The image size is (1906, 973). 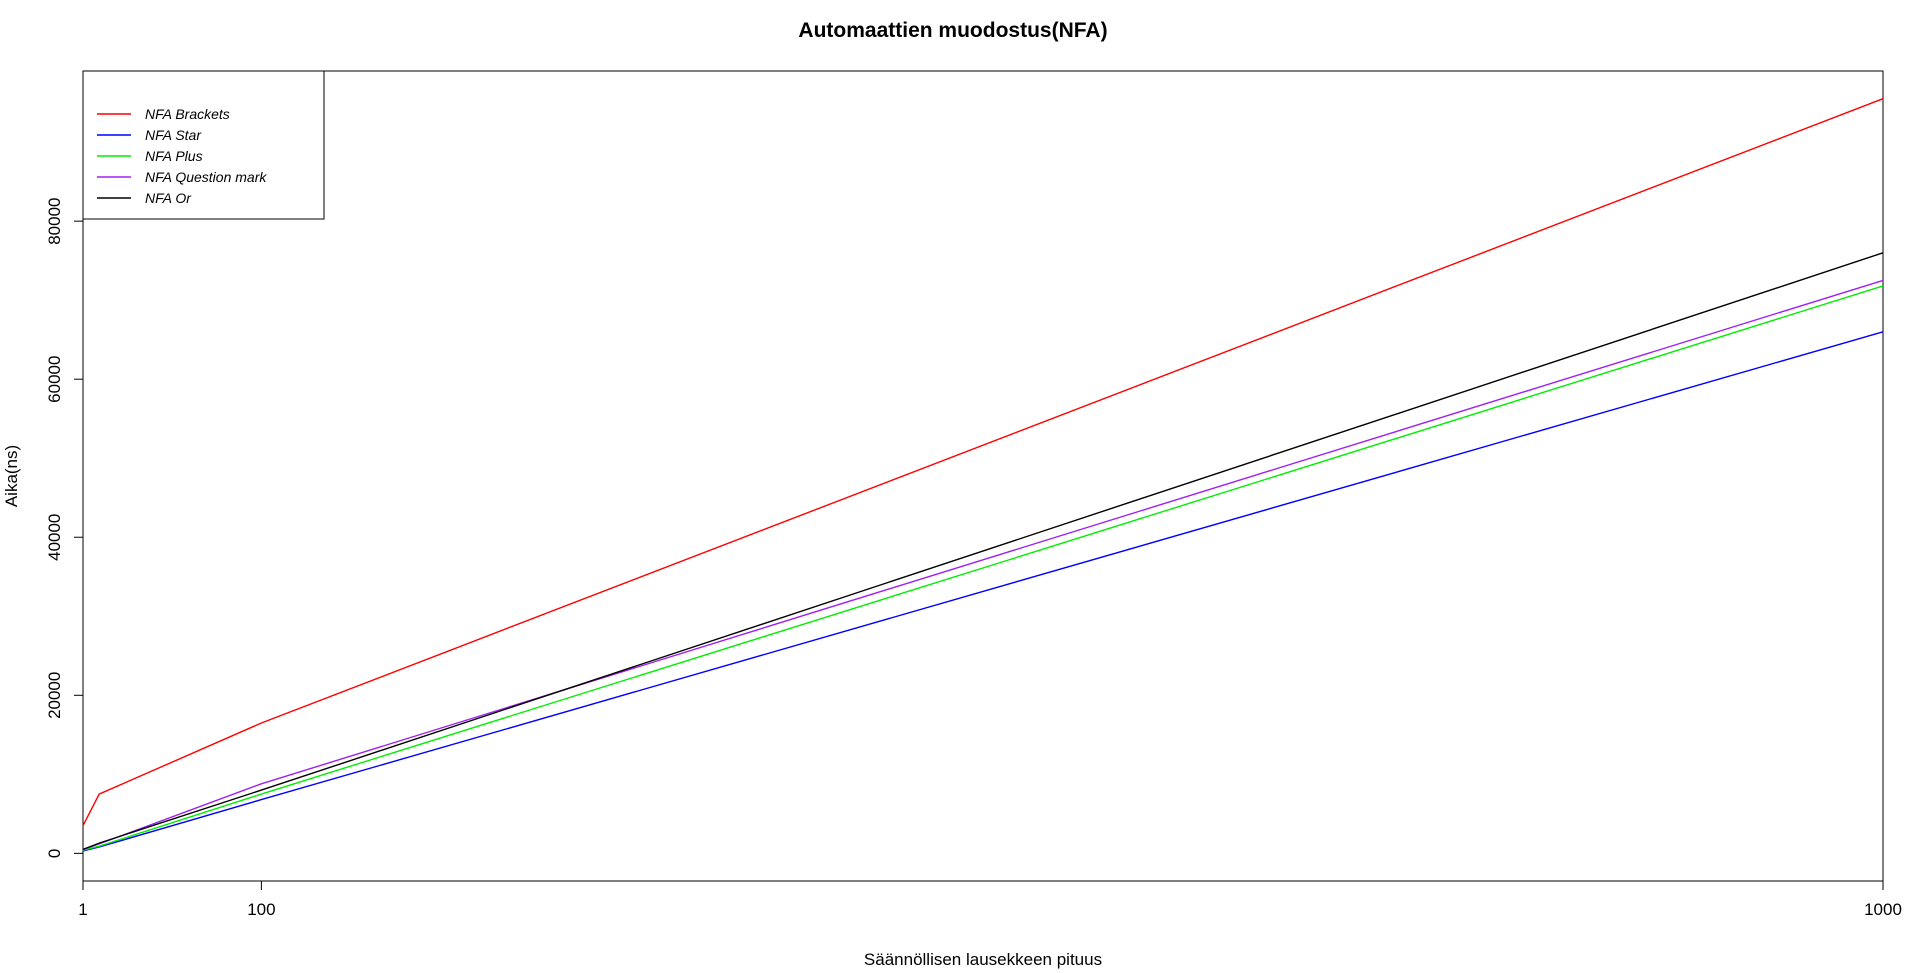 What do you see at coordinates (54, 695) in the screenshot?
I see `y-tick-label: 20000` at bounding box center [54, 695].